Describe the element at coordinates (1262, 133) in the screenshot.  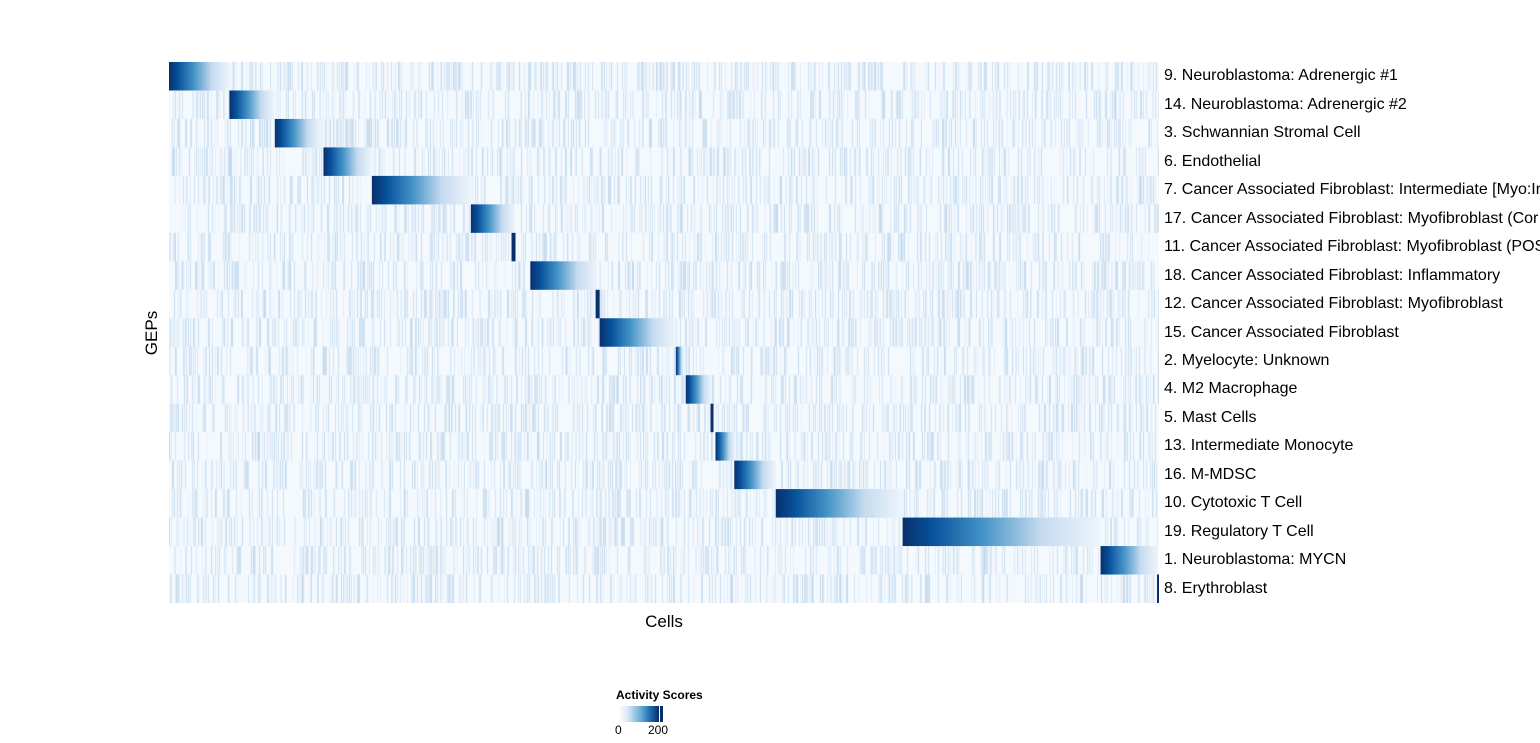
I see `row-label: 3. Schwannian Stromal Cell` at that location.